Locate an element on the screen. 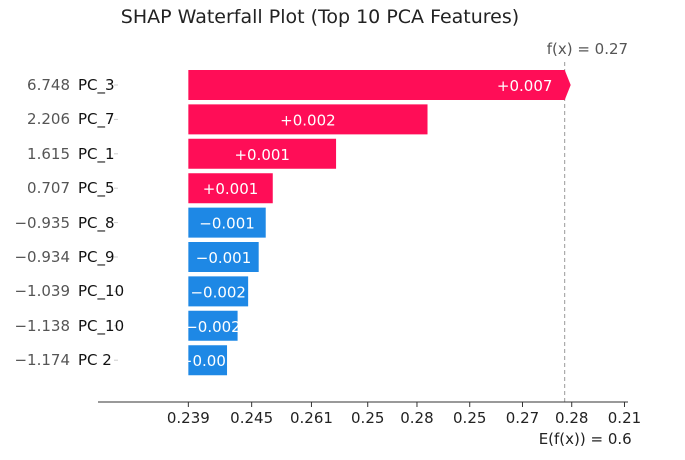 The height and width of the screenshot is (460, 685). feature-value: −1.174 is located at coordinates (42, 360).